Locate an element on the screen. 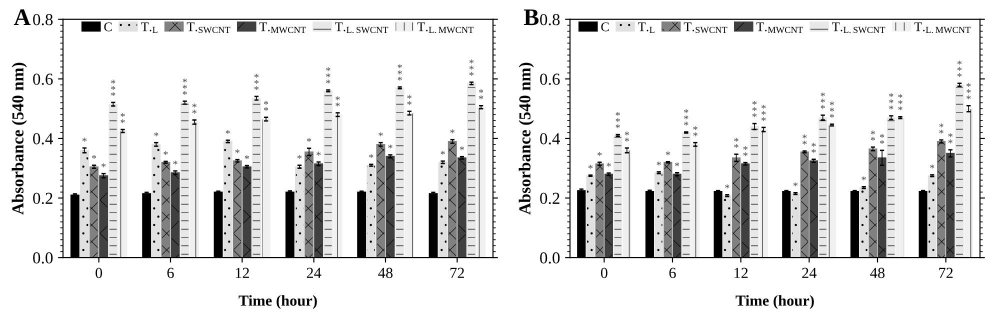 The height and width of the screenshot is (322, 1000). x-tick-label: 12 is located at coordinates (242, 273).